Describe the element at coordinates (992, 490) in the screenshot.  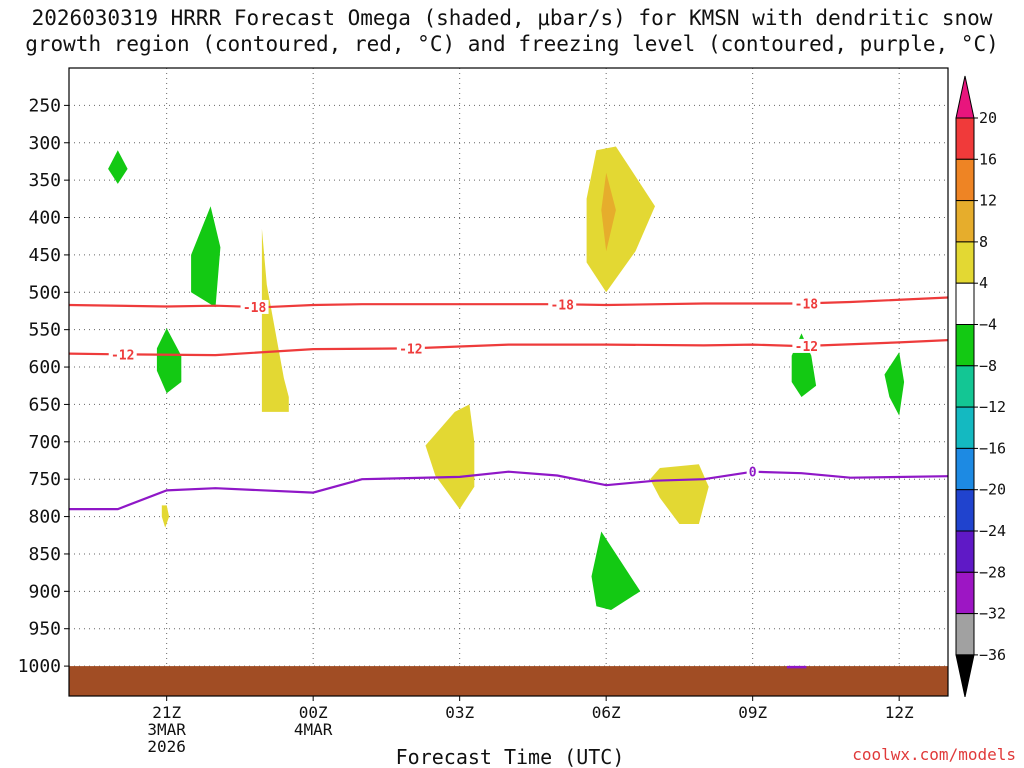
I see `colorbar-label: −20` at that location.